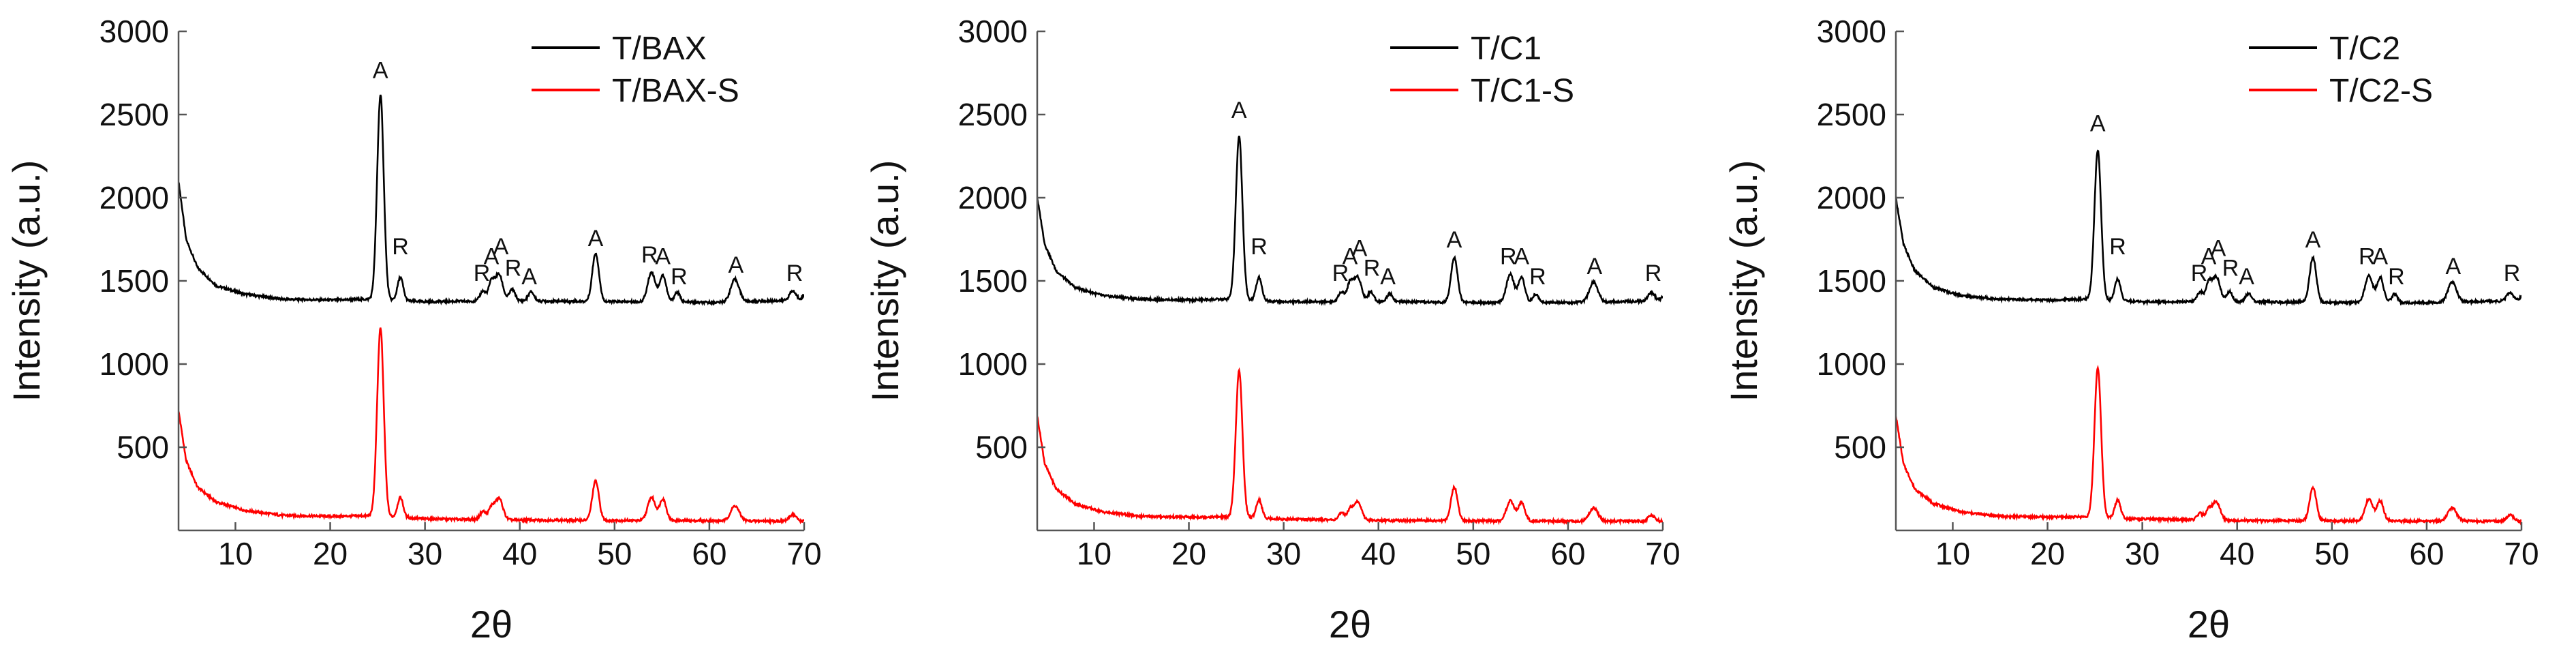 This screenshot has width=2576, height=662. Describe the element at coordinates (1350, 446) in the screenshot. I see `series-line-t-c1-s` at that location.